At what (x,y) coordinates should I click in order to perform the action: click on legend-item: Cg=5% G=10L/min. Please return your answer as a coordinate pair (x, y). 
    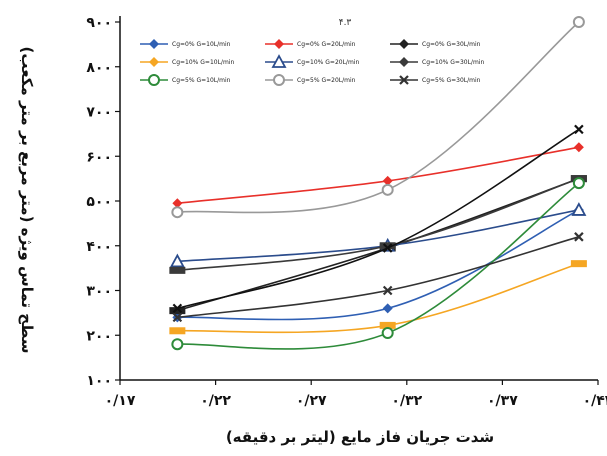
    Looking at the image, I should click on (185, 80).